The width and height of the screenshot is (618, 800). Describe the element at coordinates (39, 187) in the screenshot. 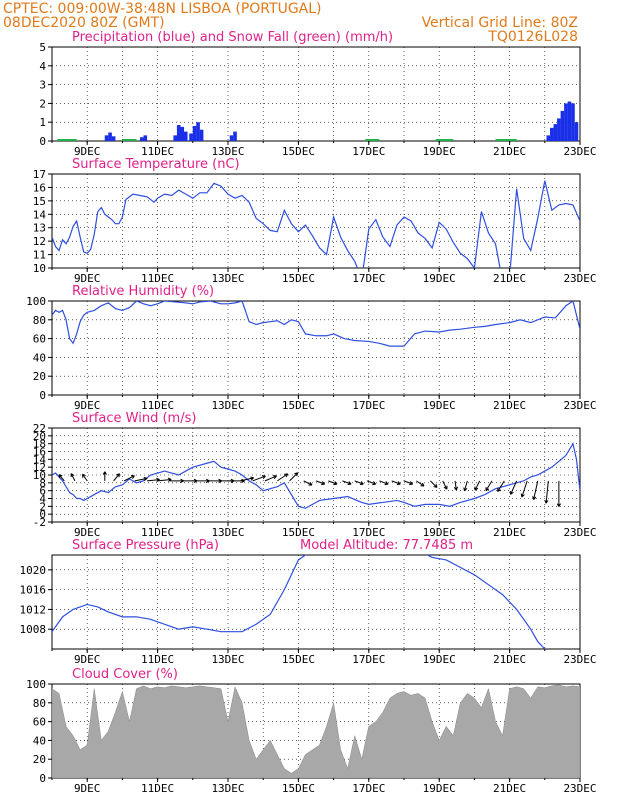

I see `temperature-ytick-label: 16` at that location.